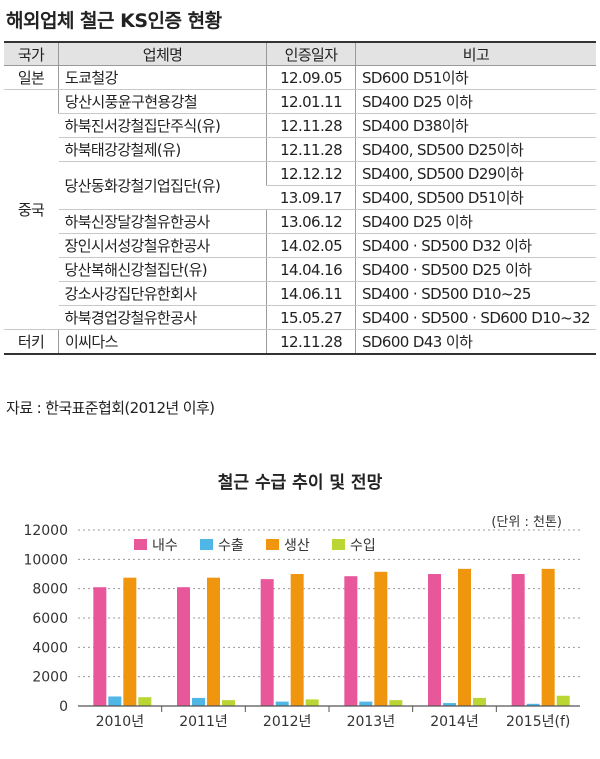 The height and width of the screenshot is (759, 600). What do you see at coordinates (475, 342) in the screenshot?
I see `note-cell: SD600 D43 이하` at bounding box center [475, 342].